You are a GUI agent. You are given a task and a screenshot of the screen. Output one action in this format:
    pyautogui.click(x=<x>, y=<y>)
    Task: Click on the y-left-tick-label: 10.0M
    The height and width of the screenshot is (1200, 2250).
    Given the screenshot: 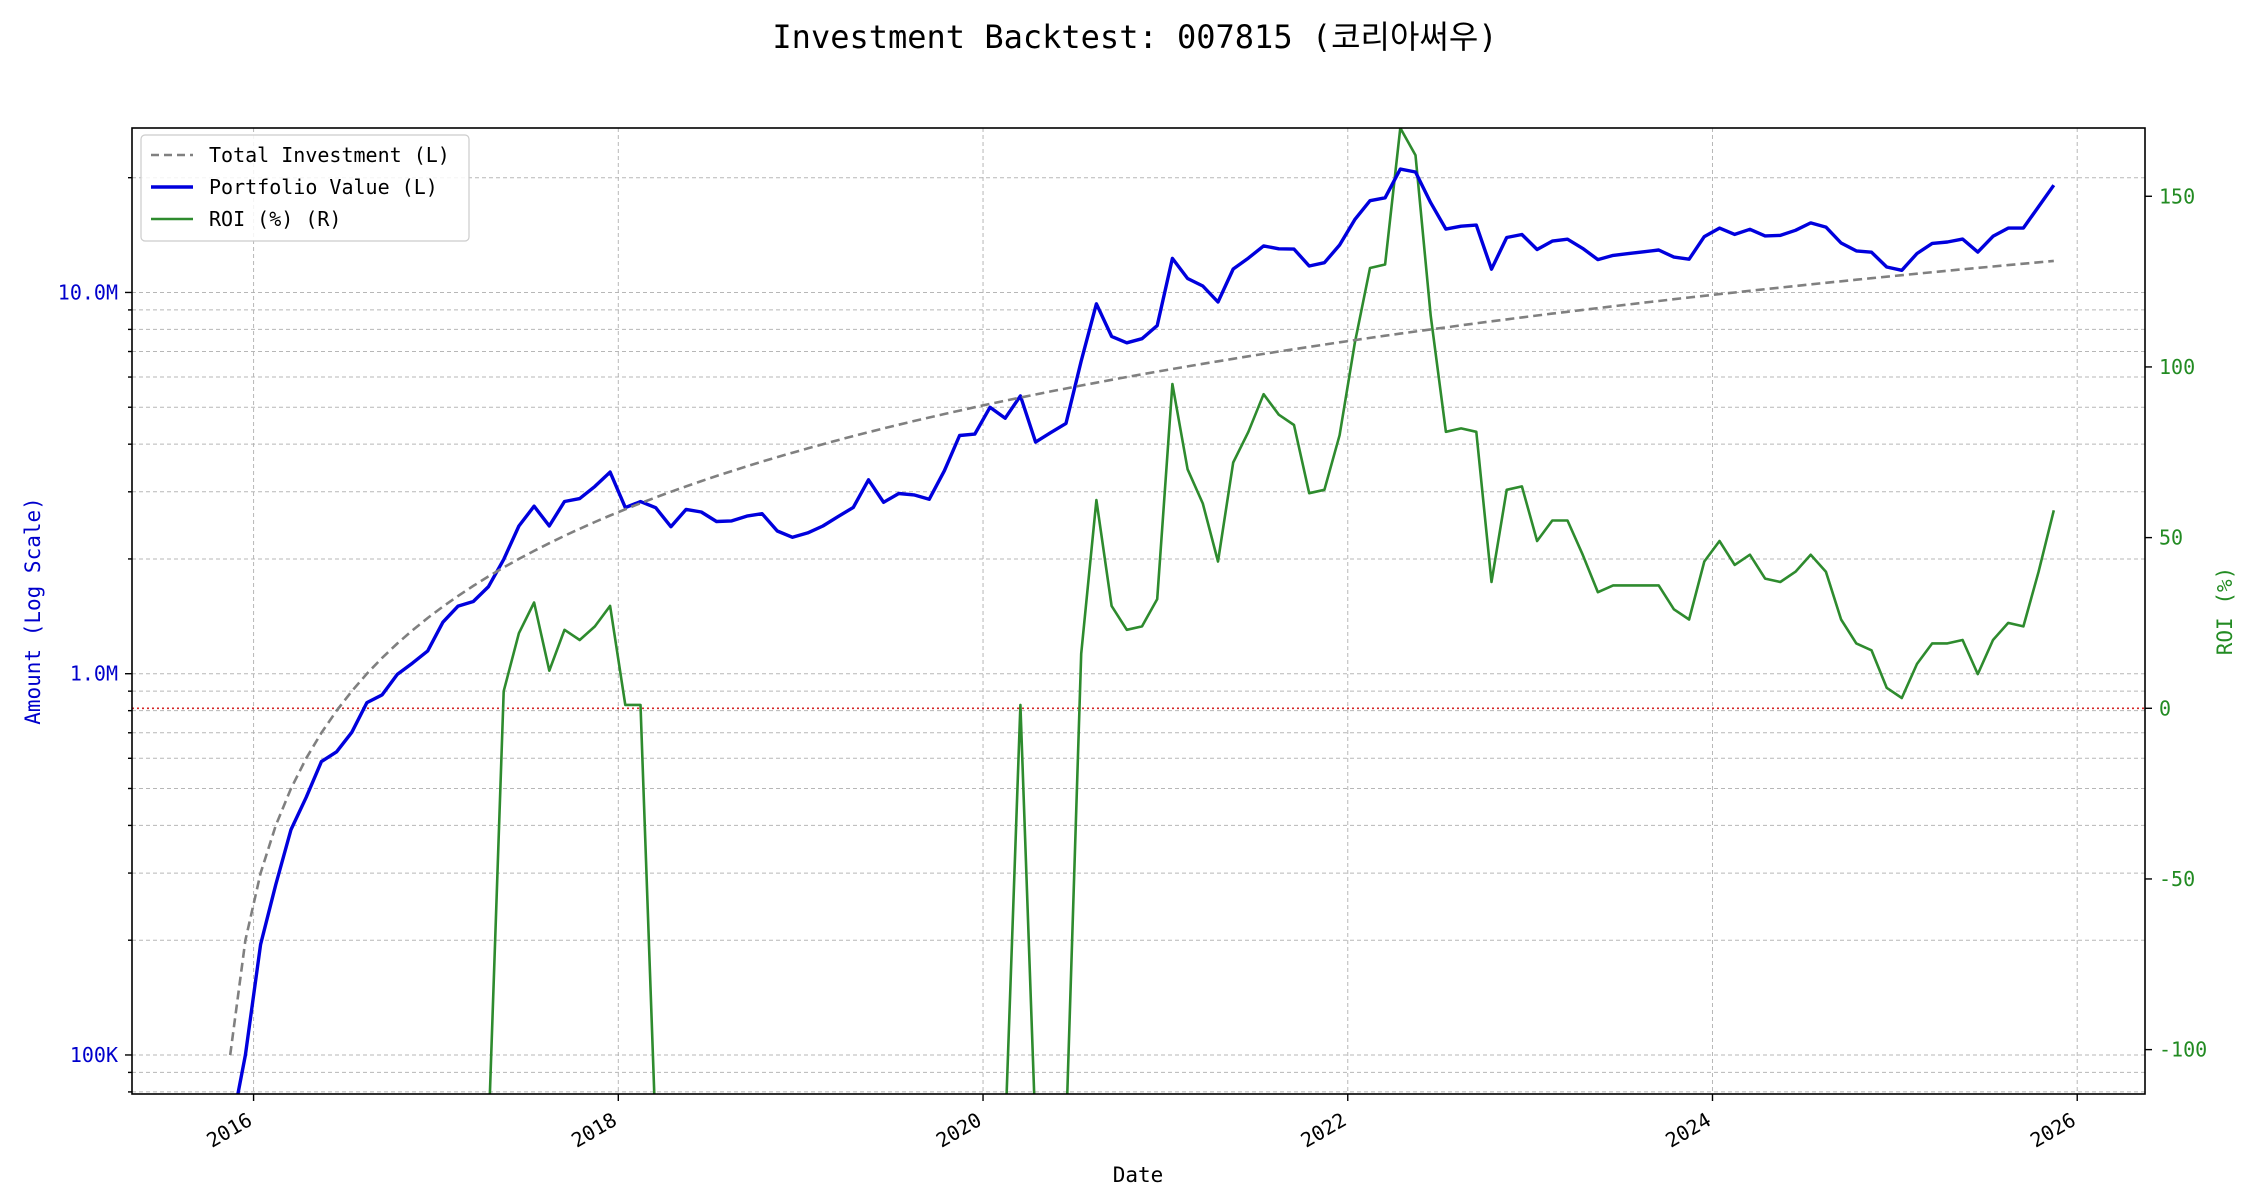 What is the action you would take?
    pyautogui.click(x=88, y=292)
    